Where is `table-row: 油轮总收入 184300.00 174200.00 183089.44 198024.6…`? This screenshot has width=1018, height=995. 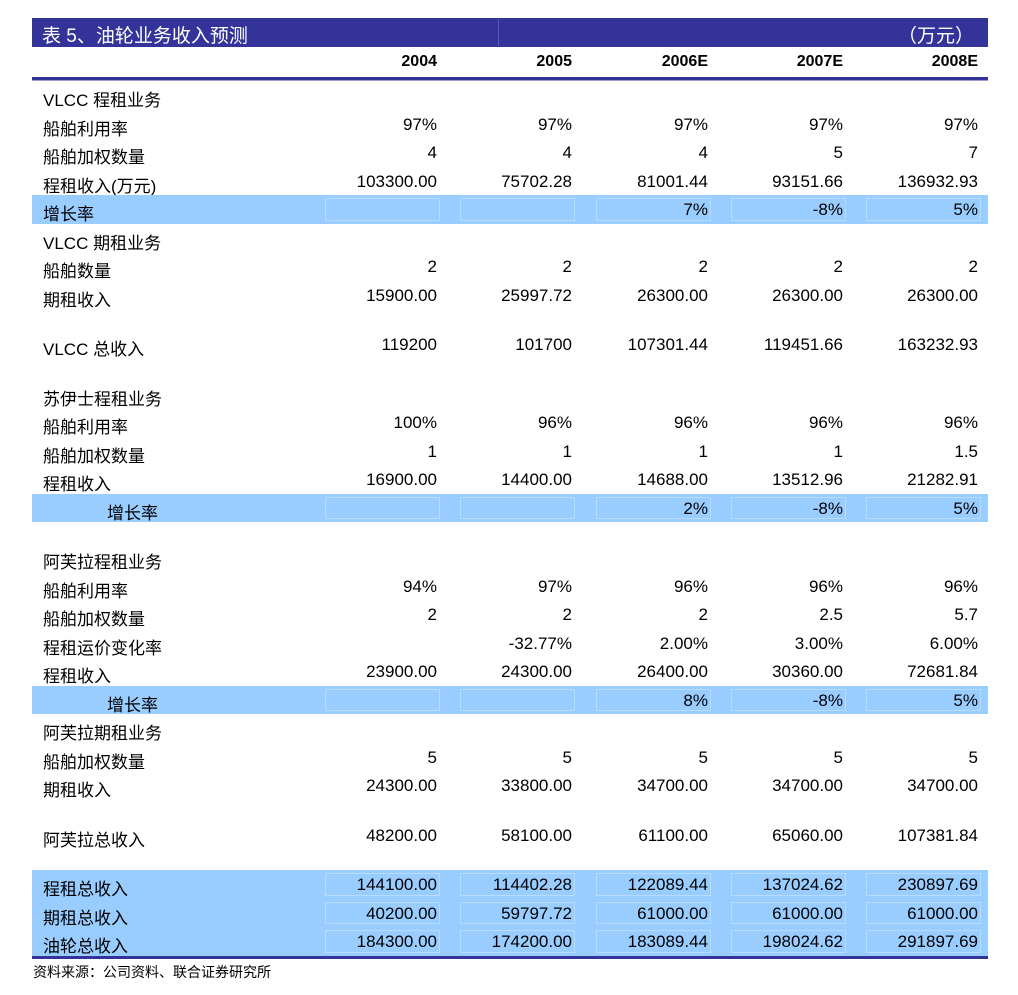 table-row: 油轮总收入 184300.00 174200.00 183089.44 198024.6… is located at coordinates (510, 941).